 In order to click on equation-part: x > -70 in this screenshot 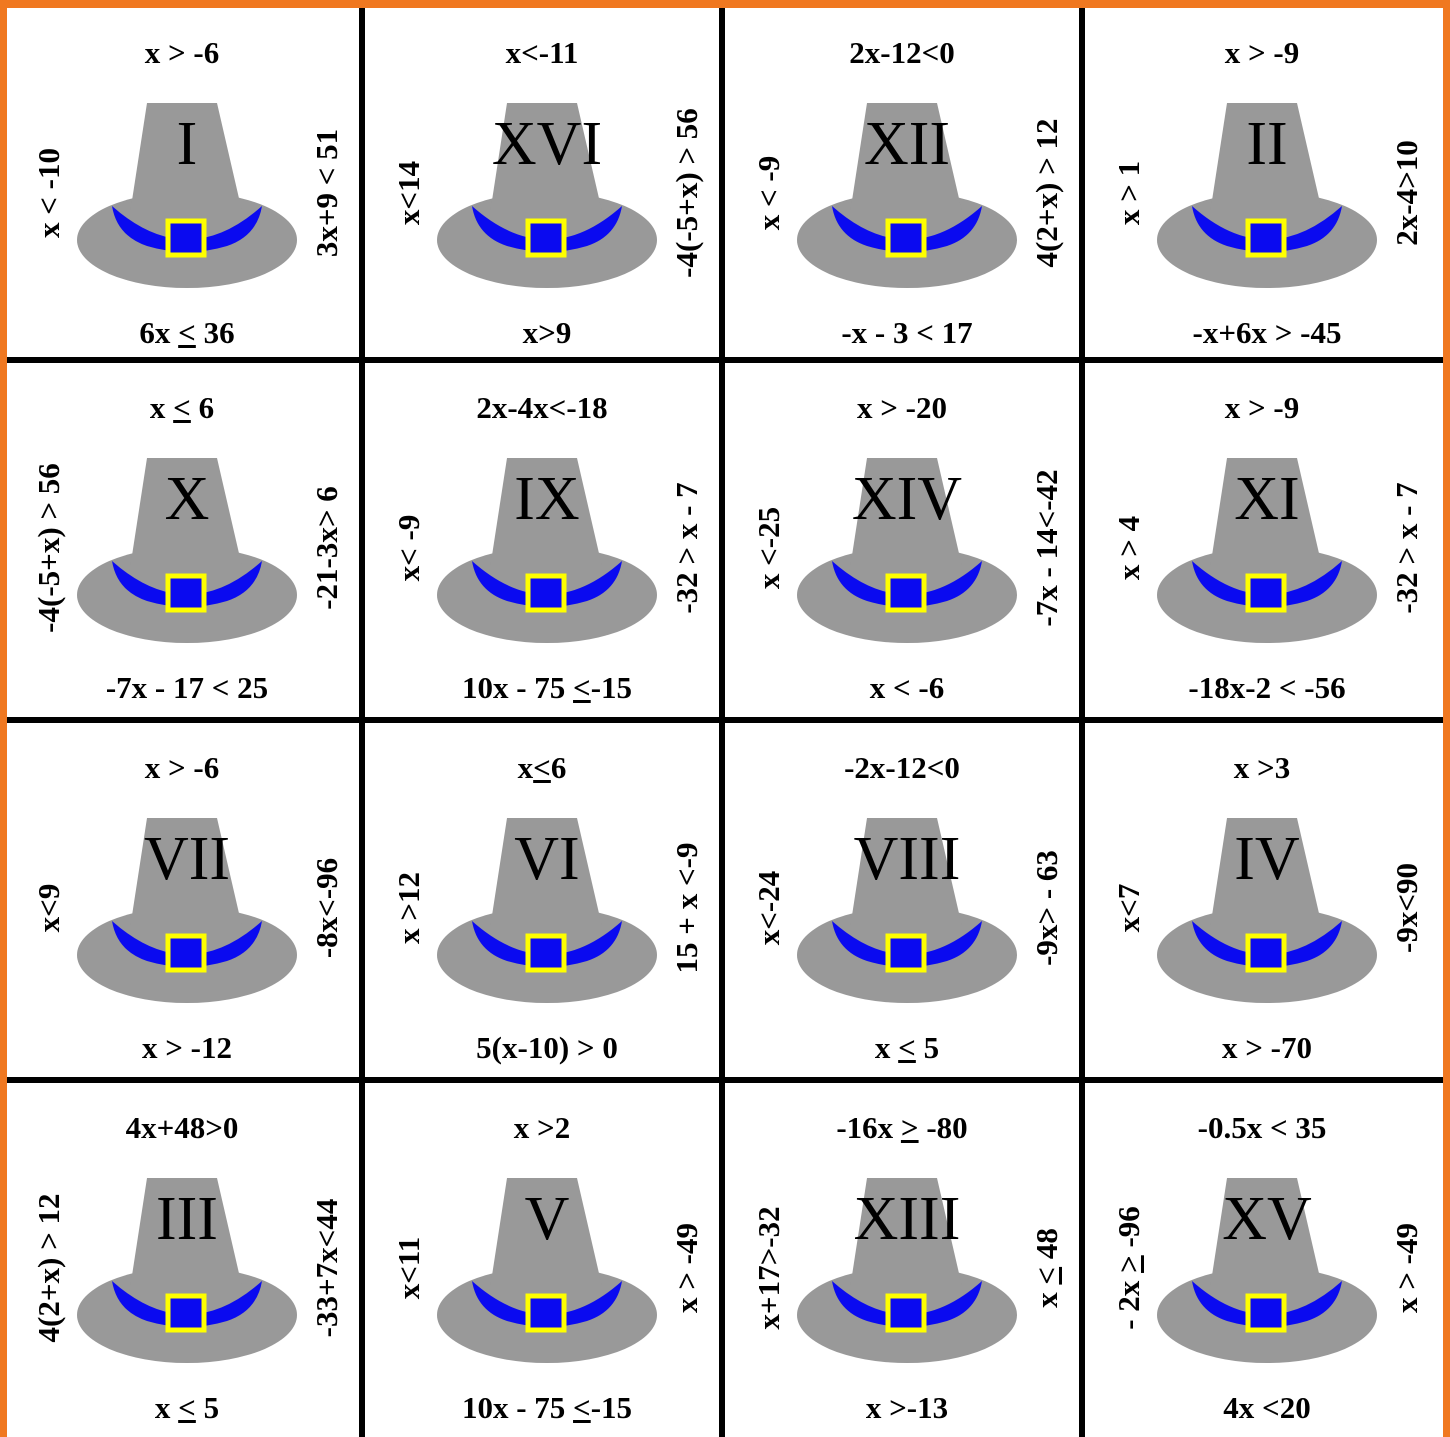, I will do `click(1267, 1047)`.